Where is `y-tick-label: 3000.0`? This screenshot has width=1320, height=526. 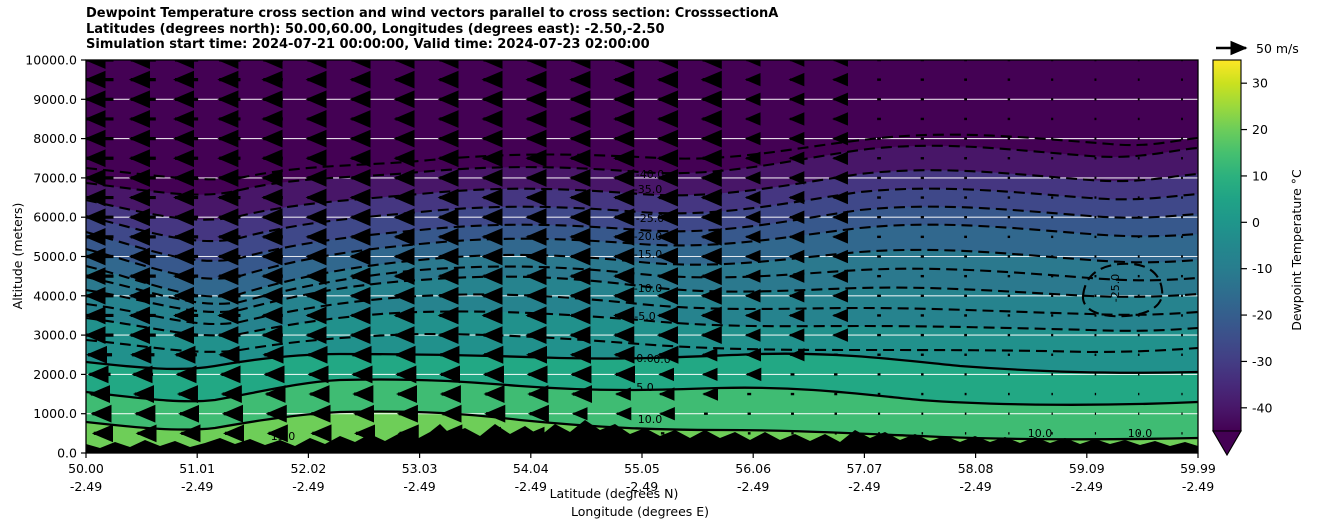
y-tick-label: 3000.0 is located at coordinates (55, 335).